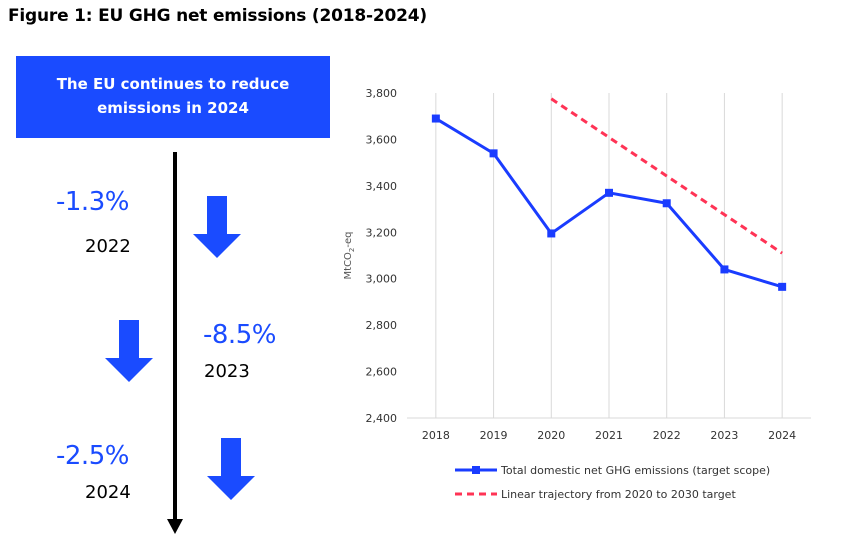  Describe the element at coordinates (666, 176) in the screenshot. I see `trajectory-line` at that location.